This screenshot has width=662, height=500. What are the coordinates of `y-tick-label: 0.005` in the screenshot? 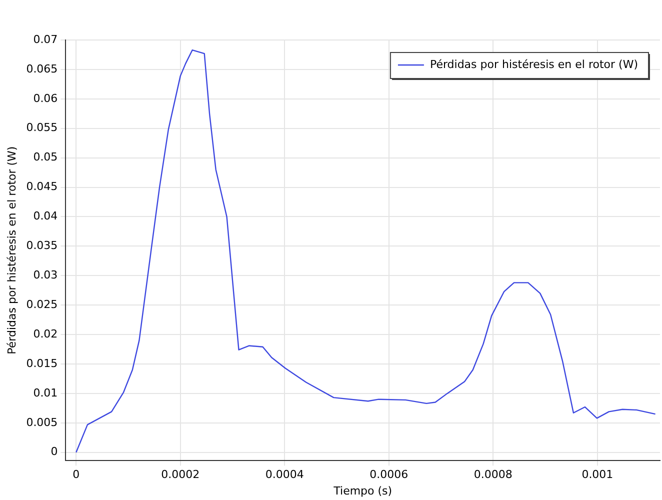 It's located at (42, 422).